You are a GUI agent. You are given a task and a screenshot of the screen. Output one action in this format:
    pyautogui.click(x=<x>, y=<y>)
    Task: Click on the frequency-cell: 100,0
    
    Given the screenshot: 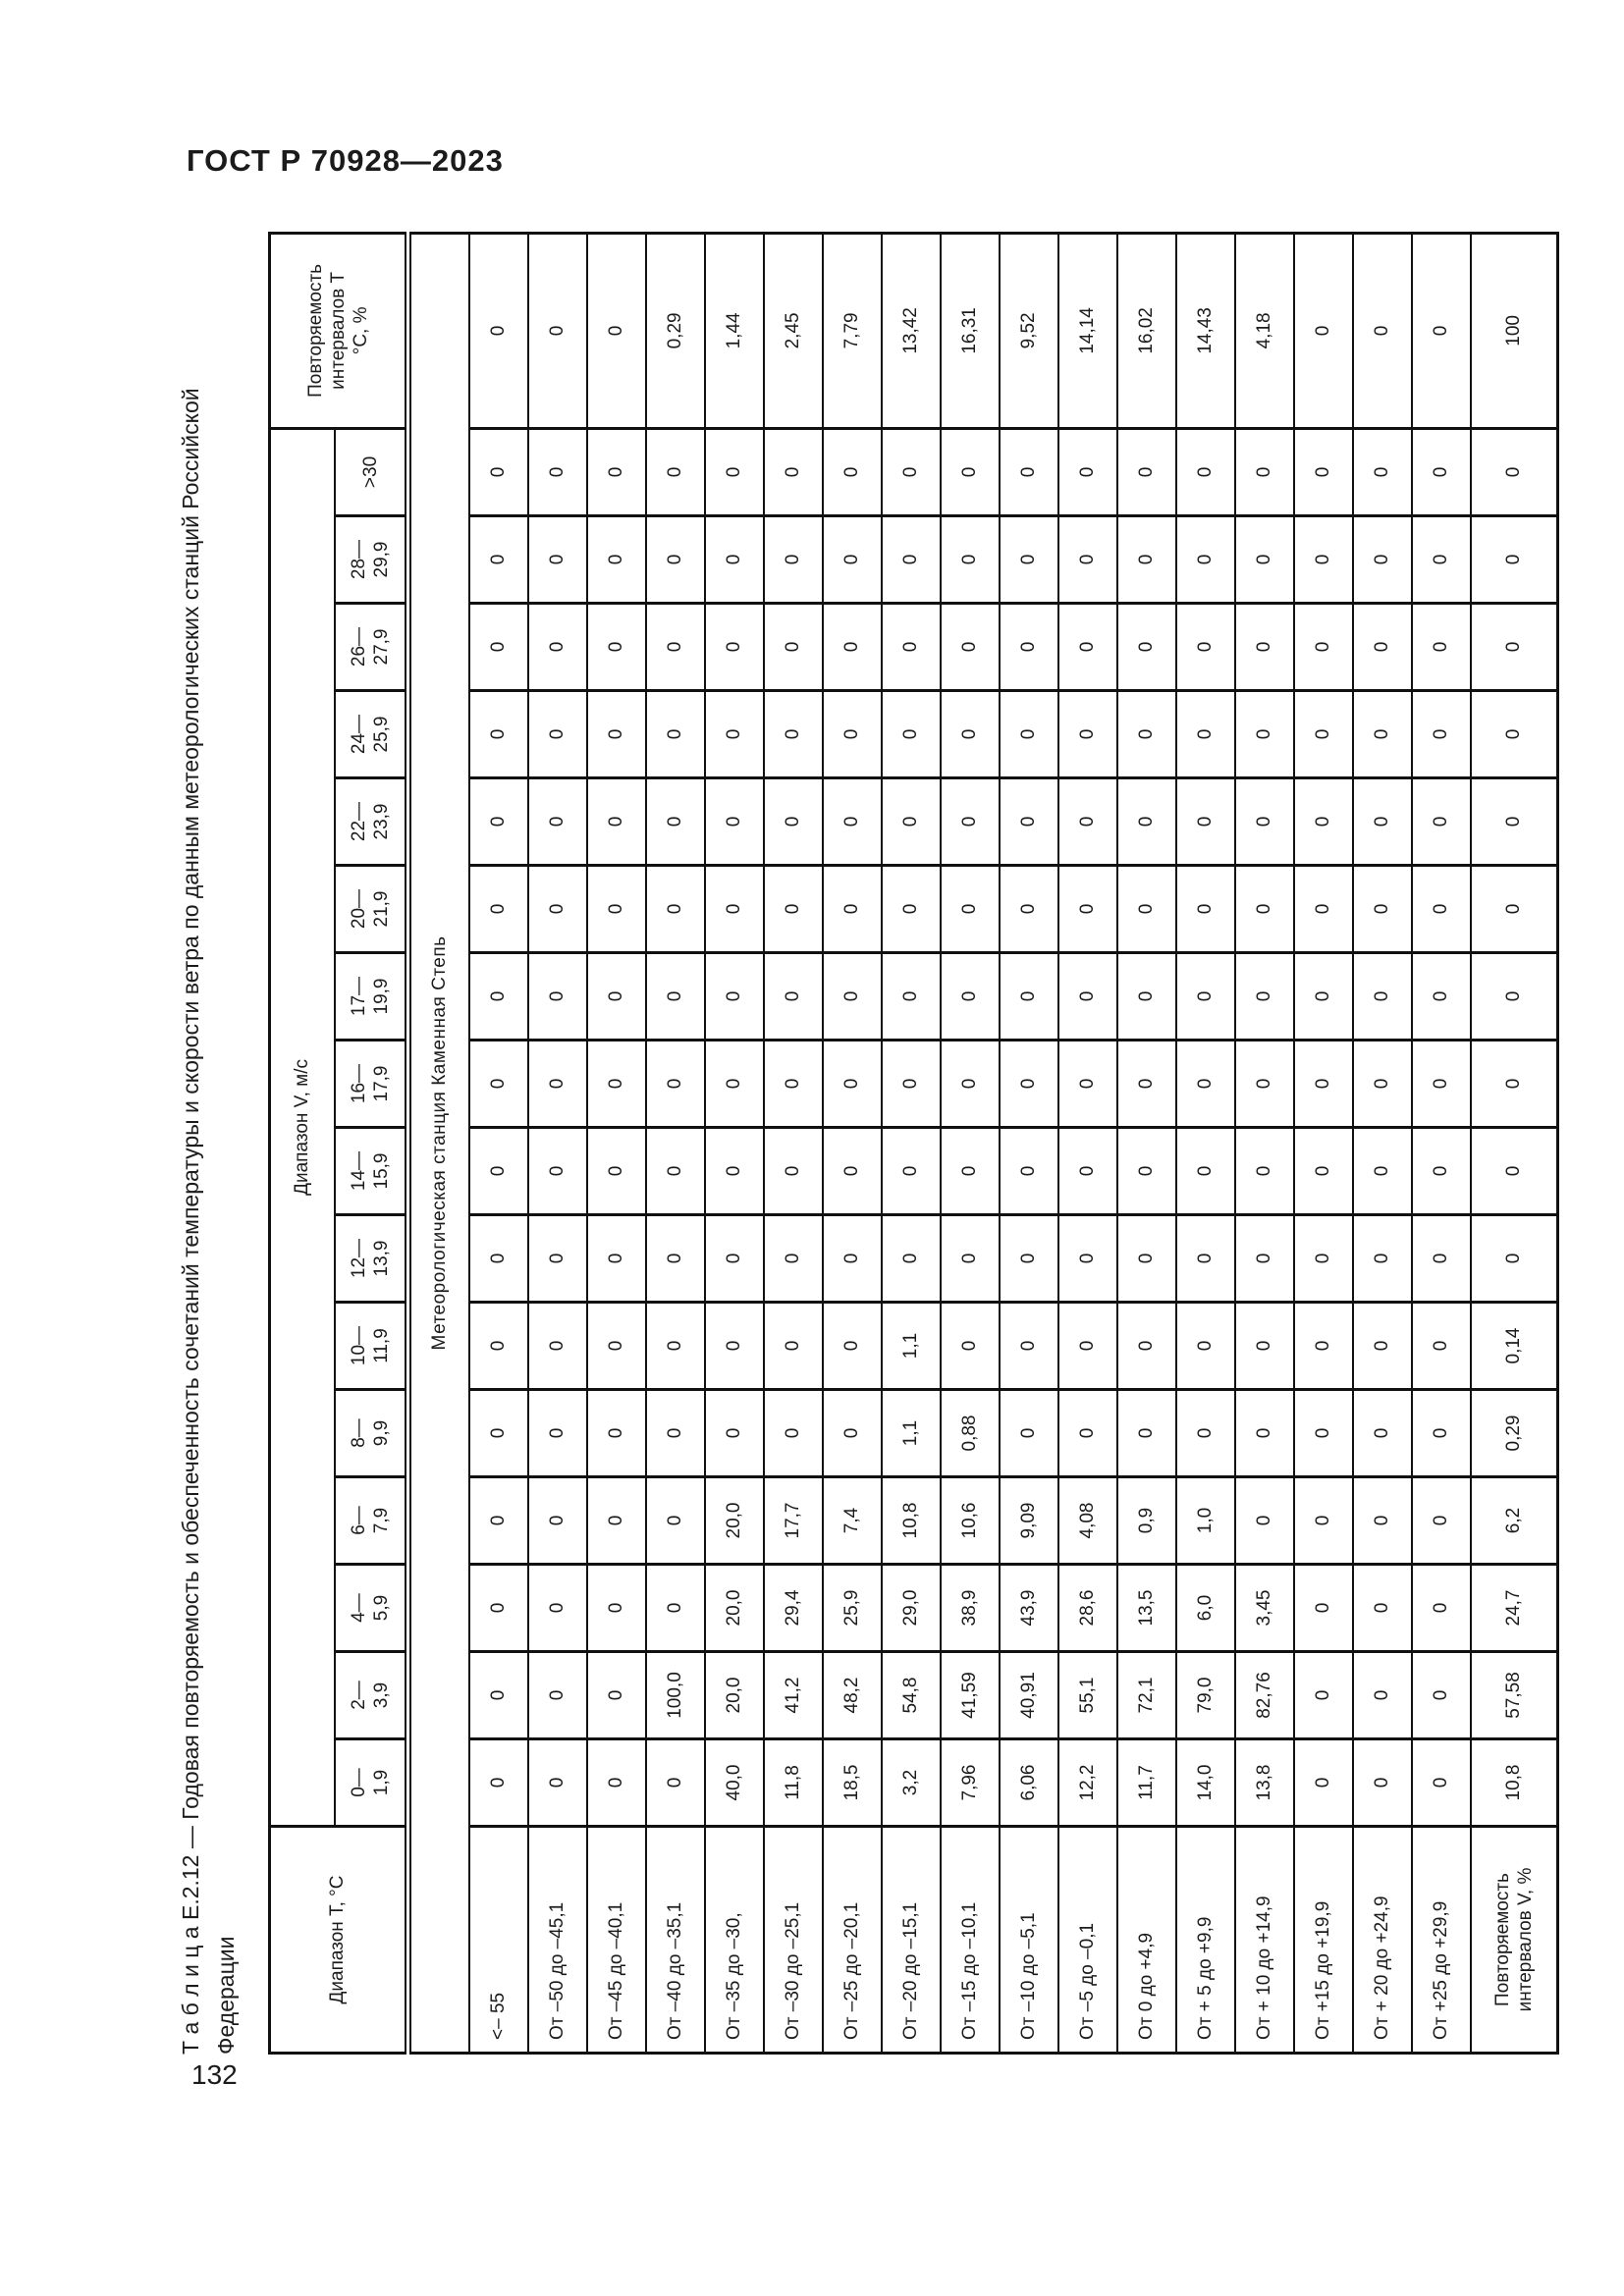 What is the action you would take?
    pyautogui.click(x=675, y=1695)
    